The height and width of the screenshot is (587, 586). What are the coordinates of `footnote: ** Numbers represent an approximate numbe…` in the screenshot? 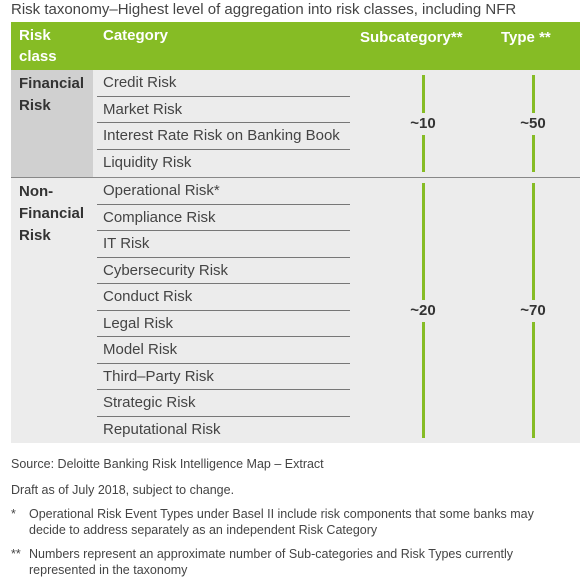 It's located at (286, 562).